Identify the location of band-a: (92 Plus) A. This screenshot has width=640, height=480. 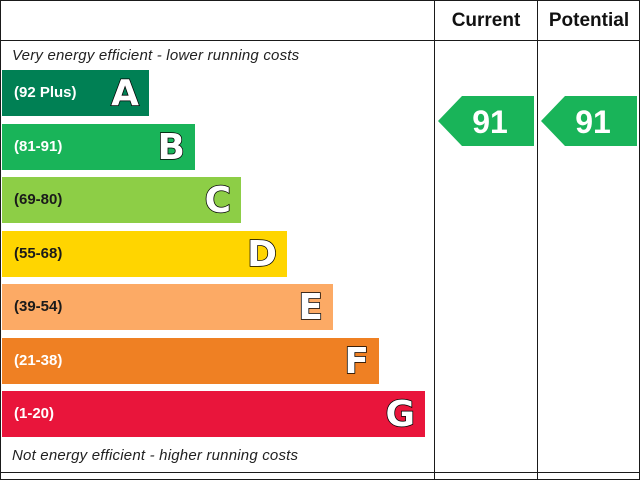
(75, 93).